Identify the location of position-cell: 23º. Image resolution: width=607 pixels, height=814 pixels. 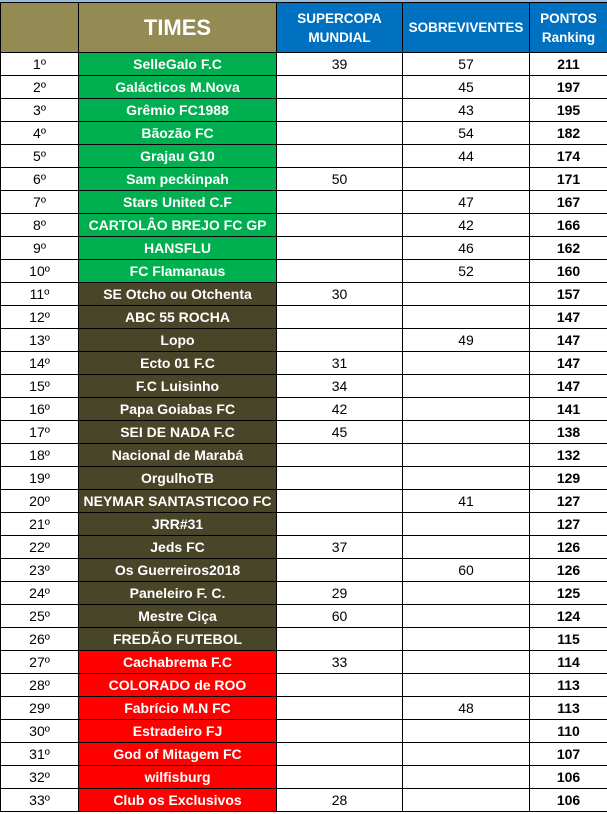
(39, 570).